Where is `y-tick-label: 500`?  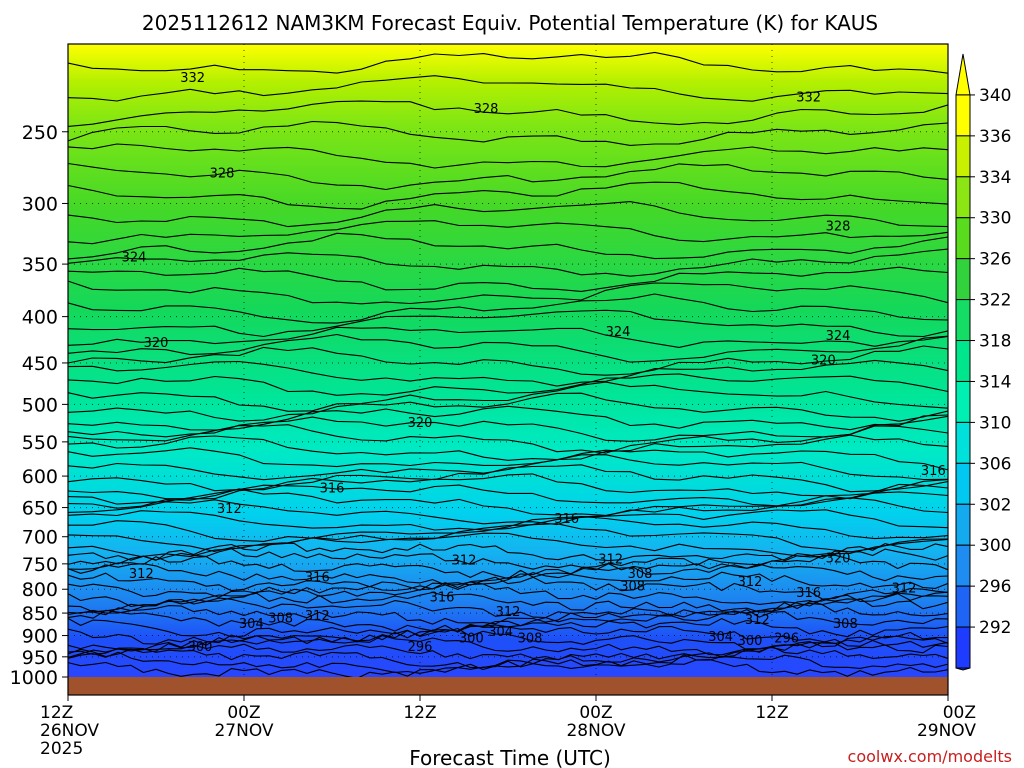 y-tick-label: 500 is located at coordinates (40, 405).